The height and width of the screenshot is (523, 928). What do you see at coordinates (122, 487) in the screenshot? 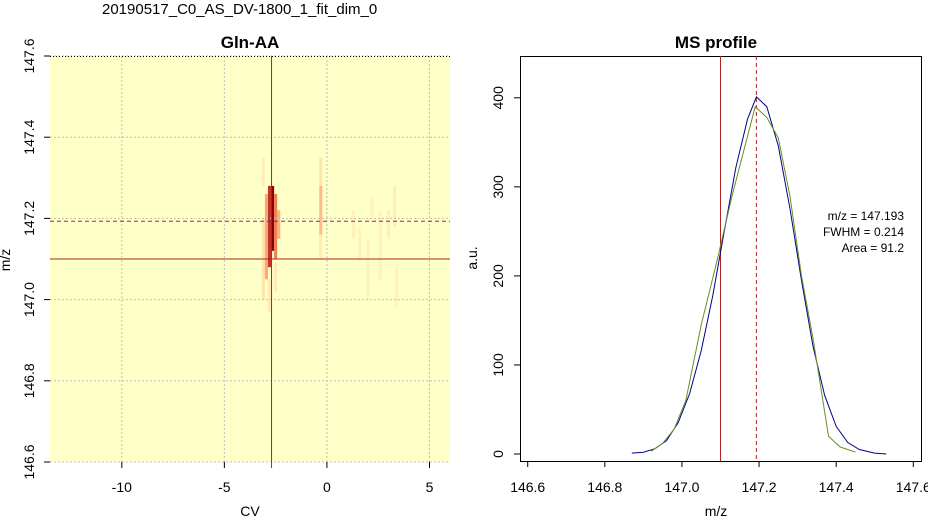
I see `heatmap-x-tick-label: -10` at bounding box center [122, 487].